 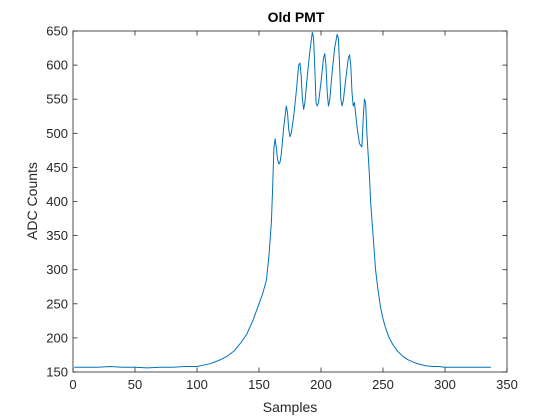 What do you see at coordinates (57, 65) in the screenshot?
I see `y-tick-label: 600` at bounding box center [57, 65].